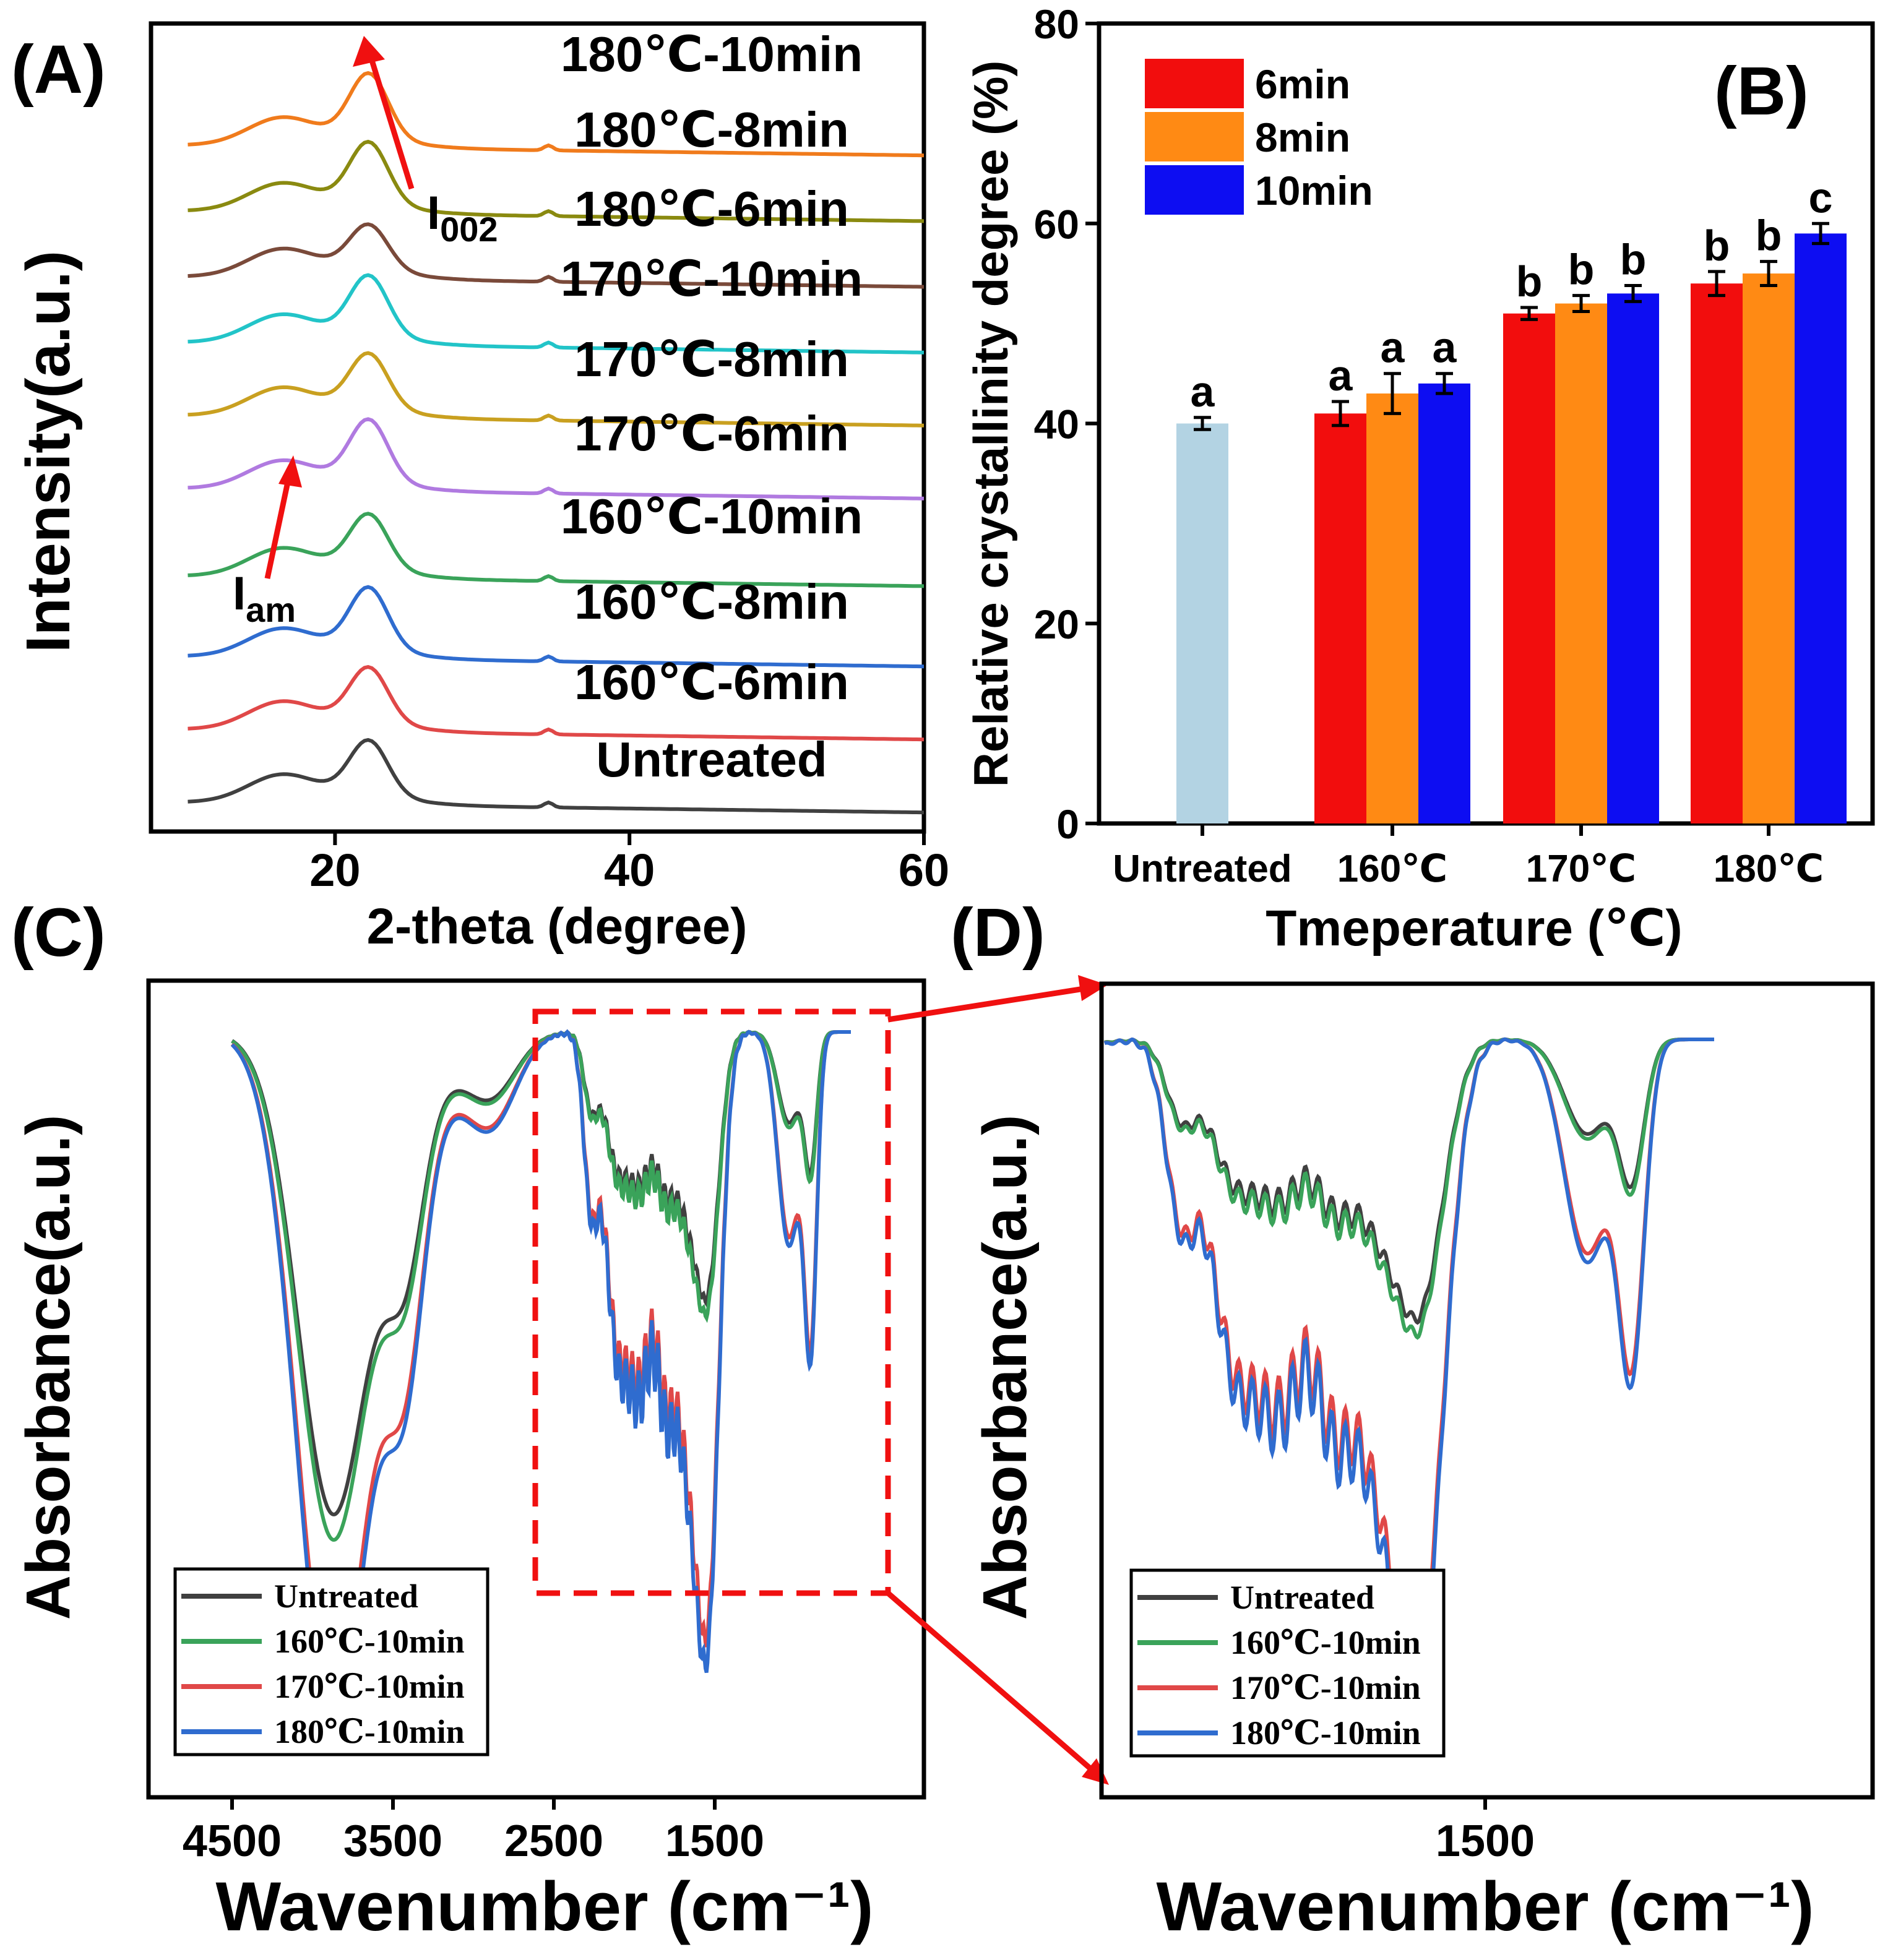 The height and width of the screenshot is (1960, 1893). I want to click on bar-10min-0-letter: a, so click(1445, 348).